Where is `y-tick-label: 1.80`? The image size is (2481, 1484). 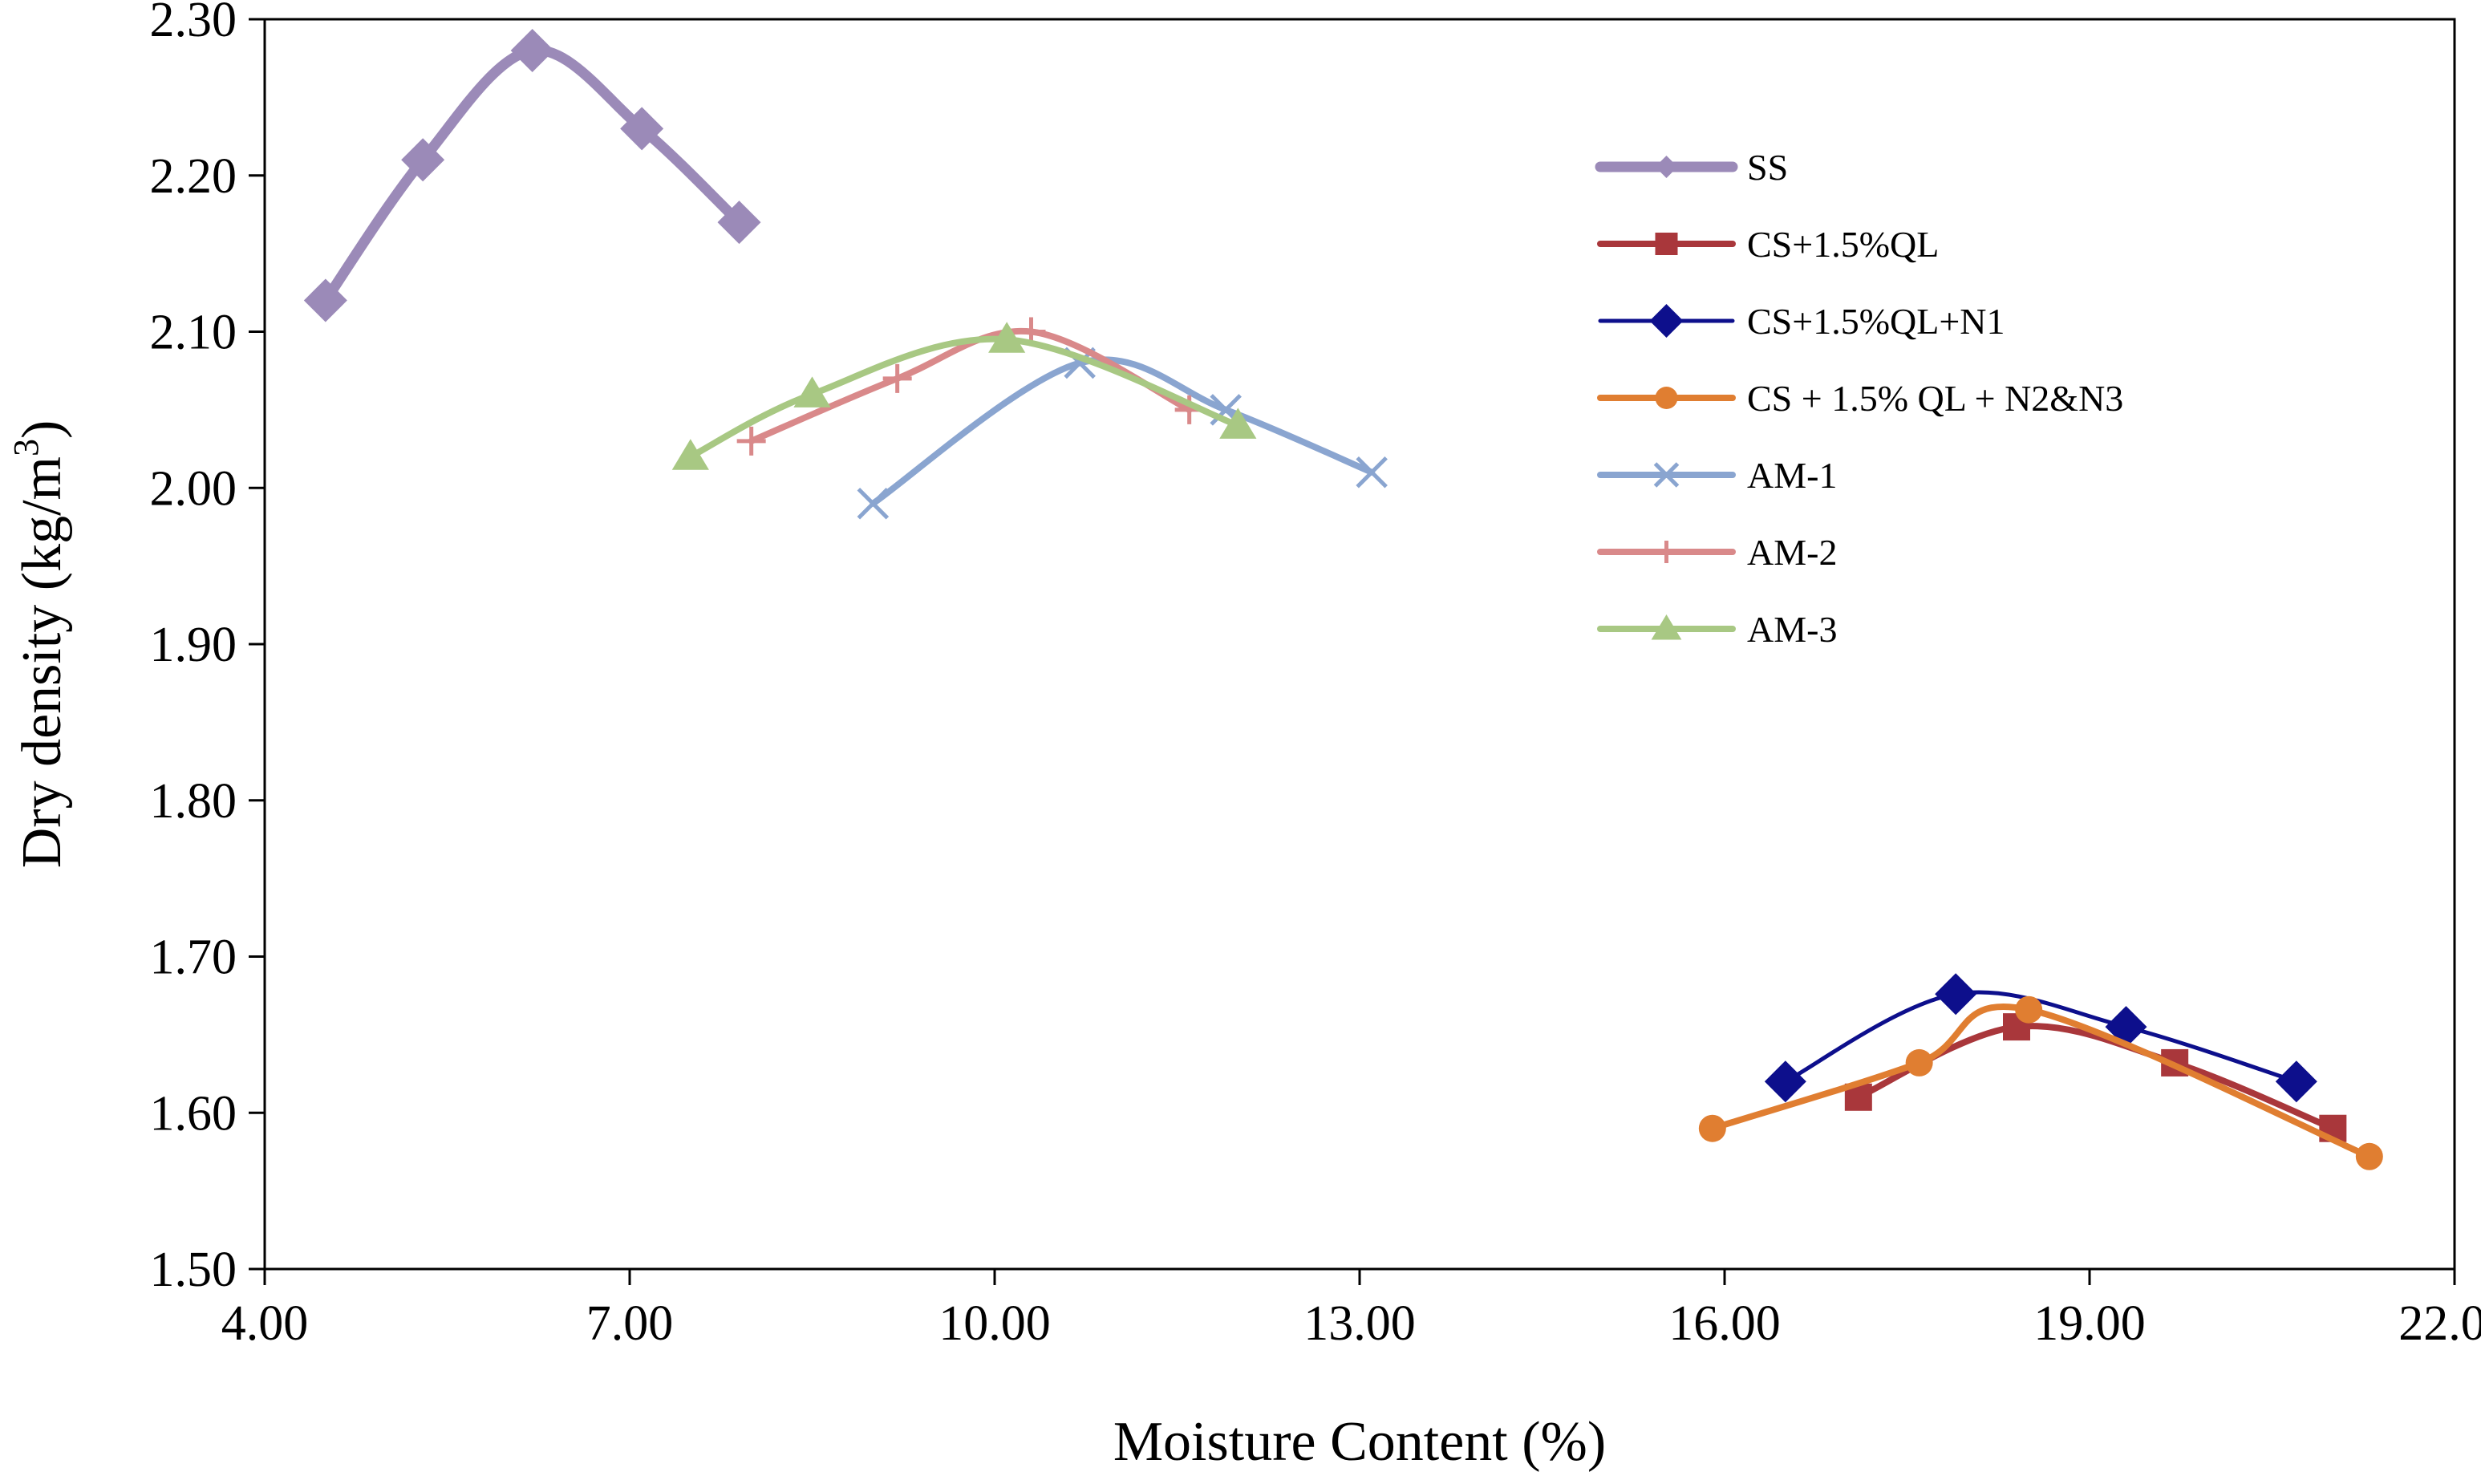
y-tick-label: 1.80 is located at coordinates (193, 801).